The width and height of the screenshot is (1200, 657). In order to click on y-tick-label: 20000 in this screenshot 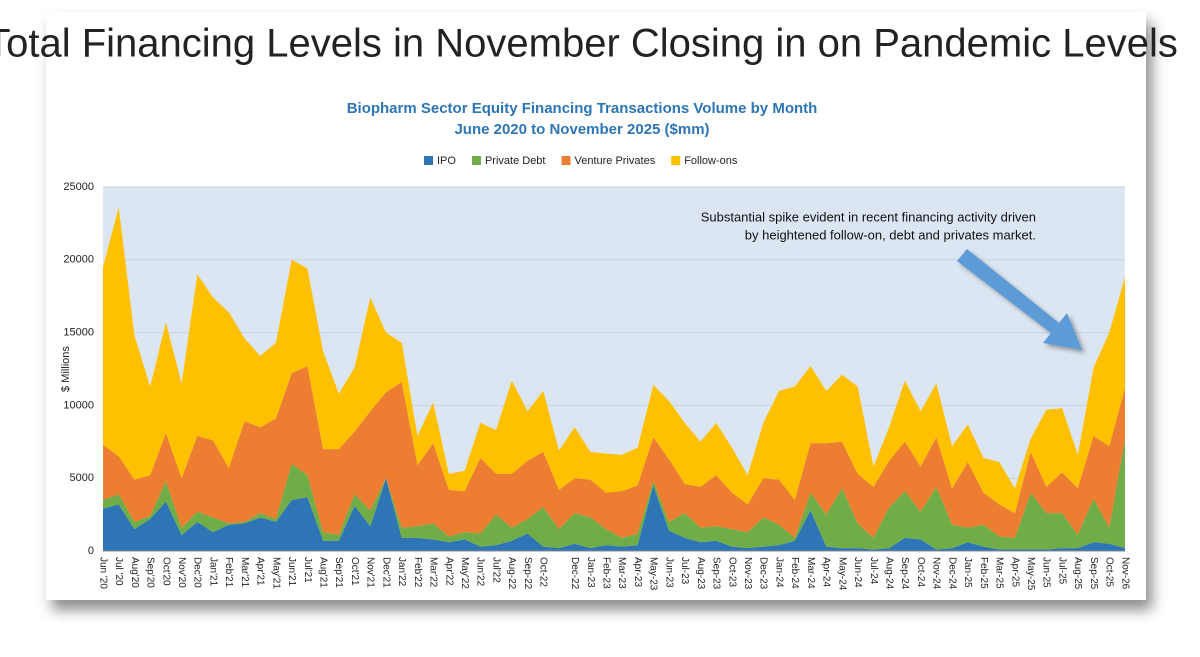, I will do `click(78, 260)`.